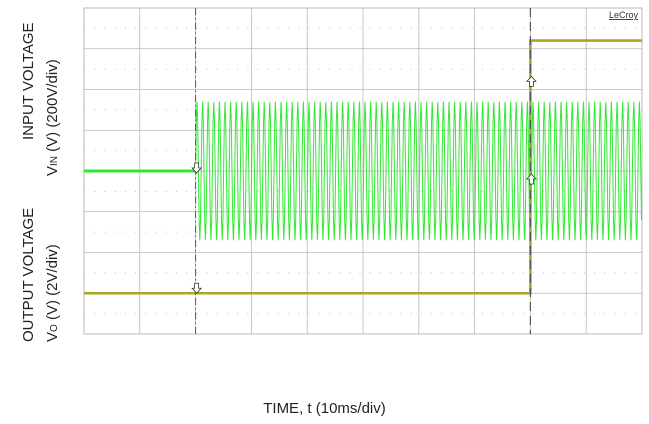 Image resolution: width=649 pixels, height=424 pixels. I want to click on y-label-output-v: V, so click(52, 336).